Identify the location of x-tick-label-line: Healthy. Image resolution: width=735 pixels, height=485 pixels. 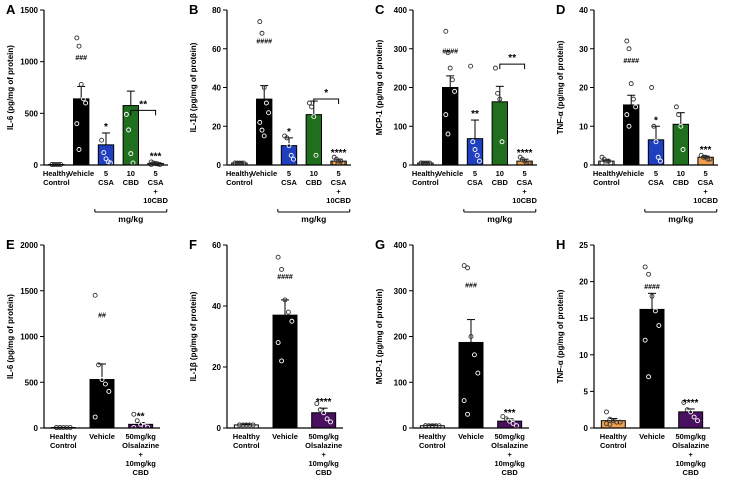
(247, 436).